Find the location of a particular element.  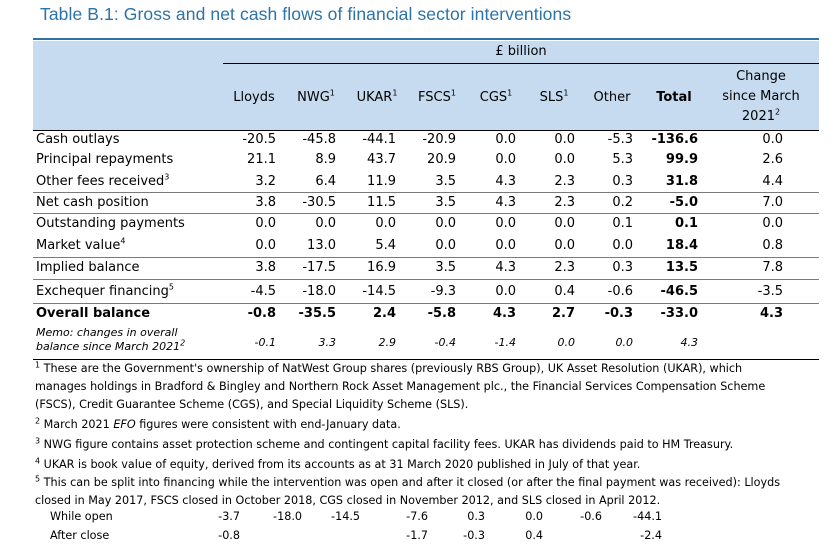

split-cell-cgs: 0.3 is located at coordinates (476, 516).